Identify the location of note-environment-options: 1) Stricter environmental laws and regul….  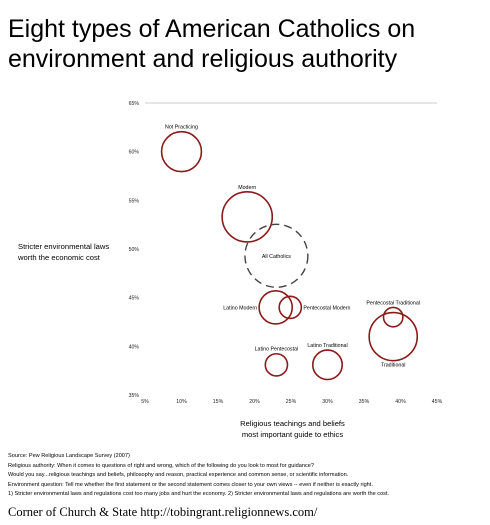
(199, 494).